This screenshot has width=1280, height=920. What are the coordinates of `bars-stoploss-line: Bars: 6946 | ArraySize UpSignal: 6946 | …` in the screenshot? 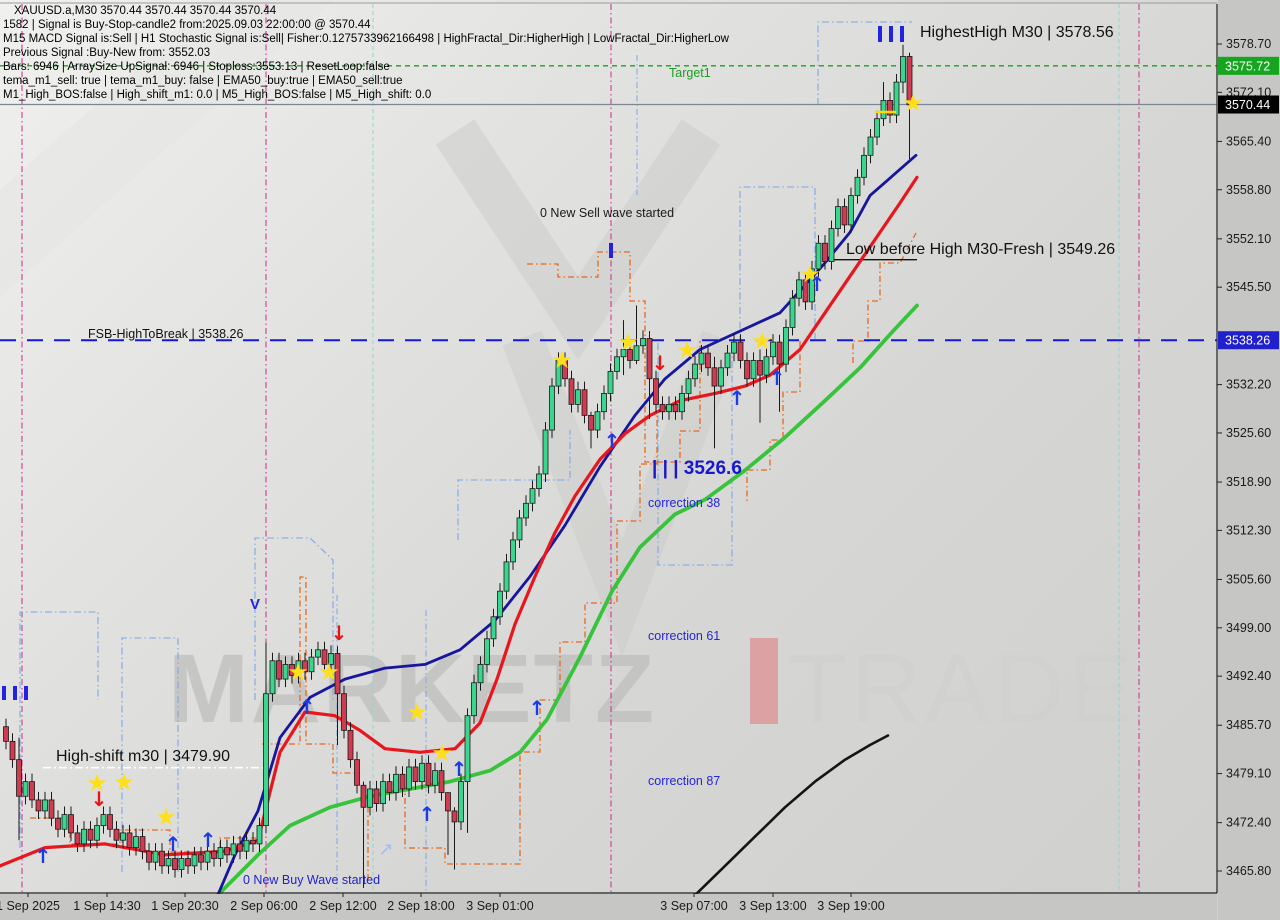 It's located at (196, 67).